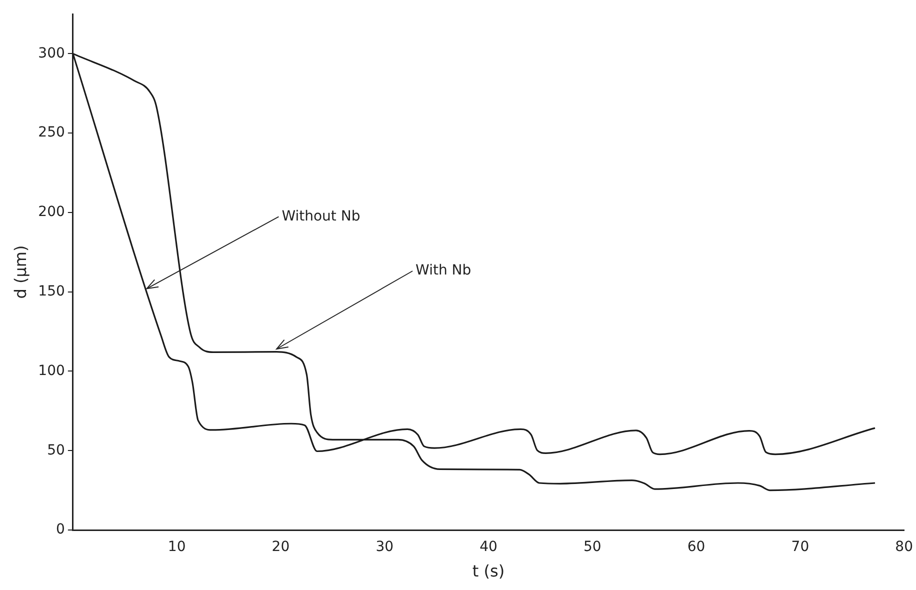 This screenshot has width=916, height=590. Describe the element at coordinates (20, 272) in the screenshot. I see `y-axis-title: d (µm)` at that location.